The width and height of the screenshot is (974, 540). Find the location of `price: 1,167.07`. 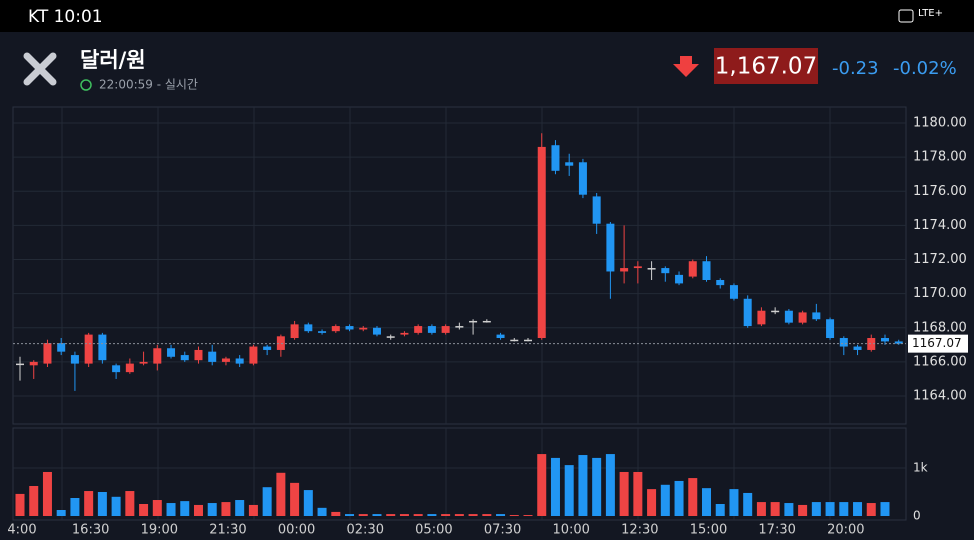

price: 1,167.07 is located at coordinates (766, 67).